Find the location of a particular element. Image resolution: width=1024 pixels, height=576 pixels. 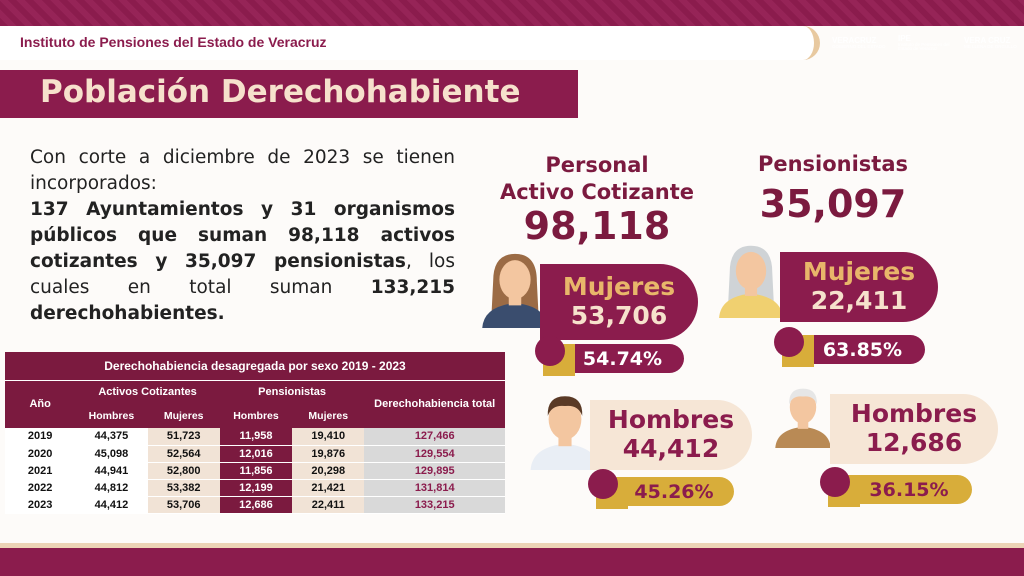

intro-segment: 133,215 derechohabientes. is located at coordinates (242, 300).